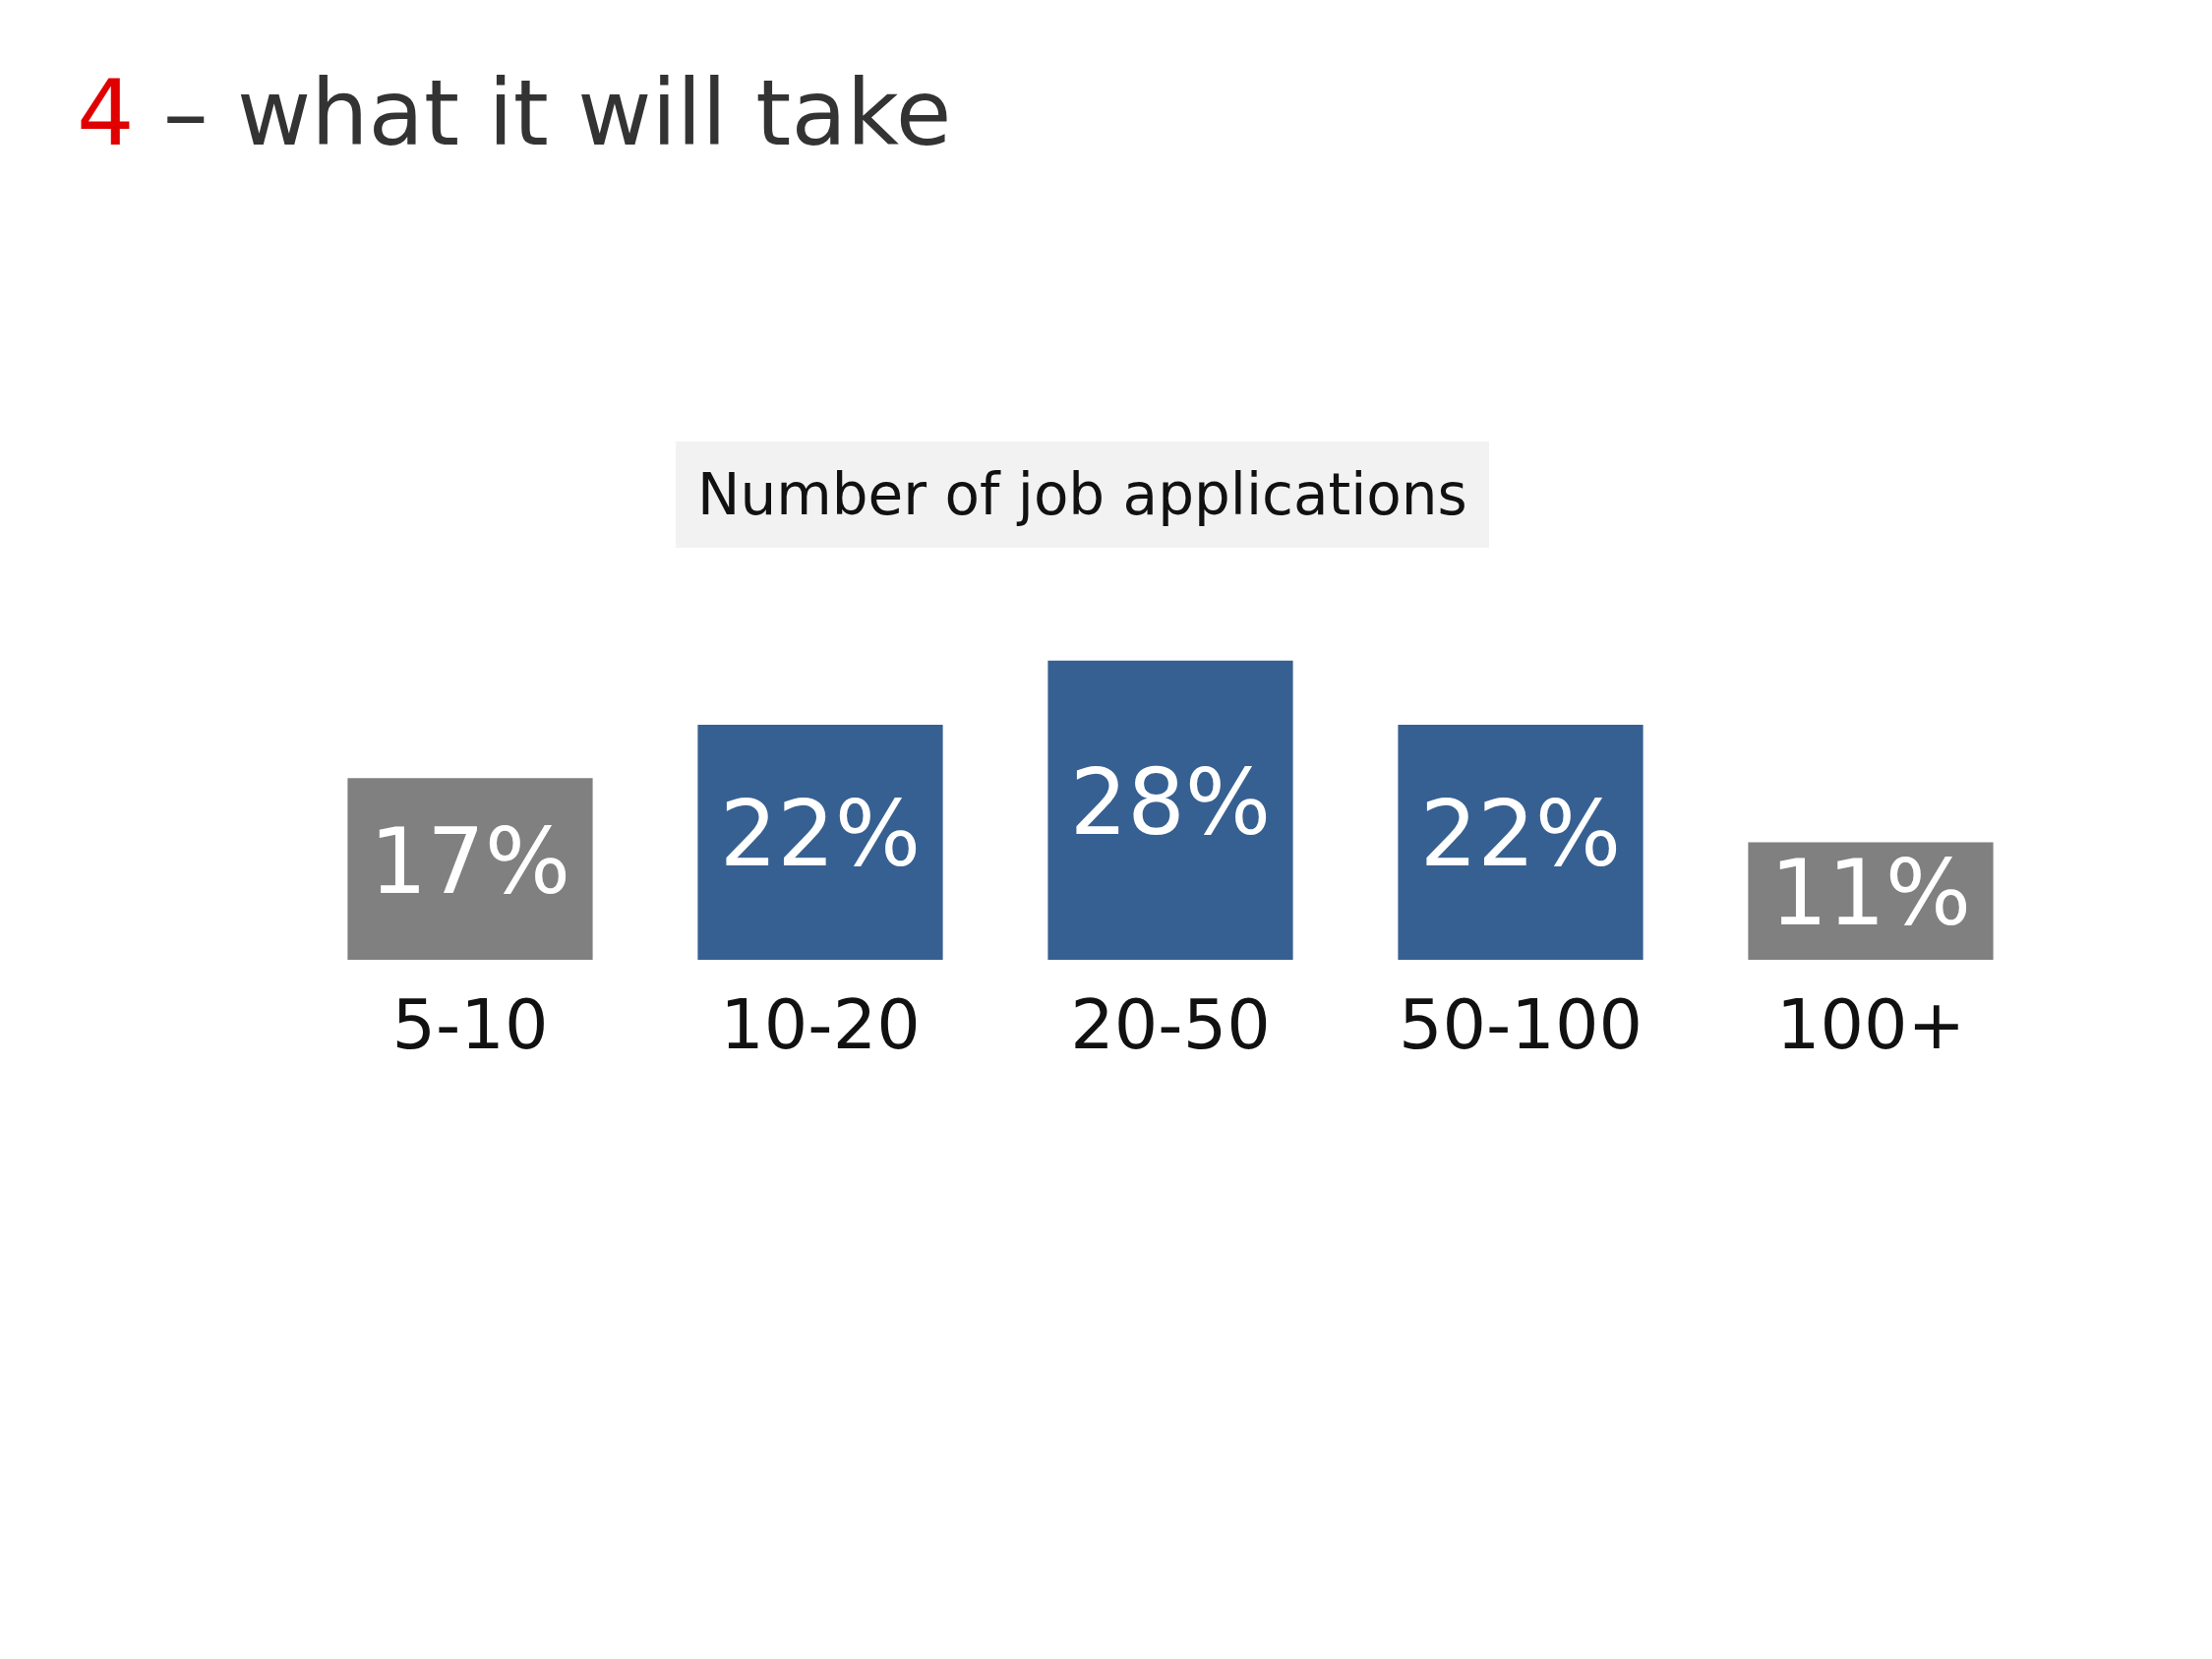 The height and width of the screenshot is (1659, 2212). What do you see at coordinates (821, 1025) in the screenshot?
I see `x-tick-label: 10-20` at bounding box center [821, 1025].